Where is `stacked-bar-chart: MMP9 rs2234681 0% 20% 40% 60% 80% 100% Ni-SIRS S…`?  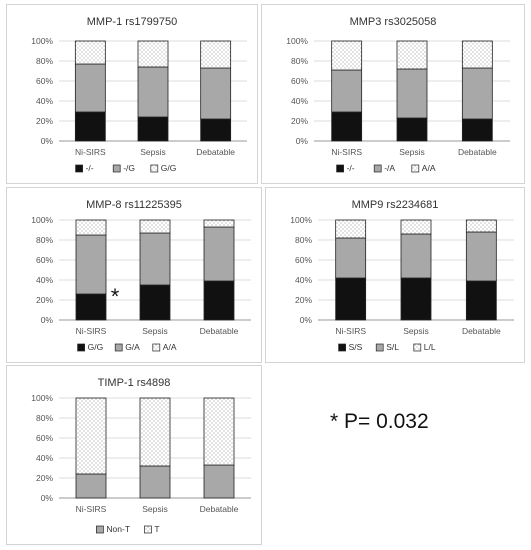
stacked-bar-chart: MMP9 rs2234681 0% 20% 40% 60% 80% 100% Ni-SIRS S… is located at coordinates (402, 275).